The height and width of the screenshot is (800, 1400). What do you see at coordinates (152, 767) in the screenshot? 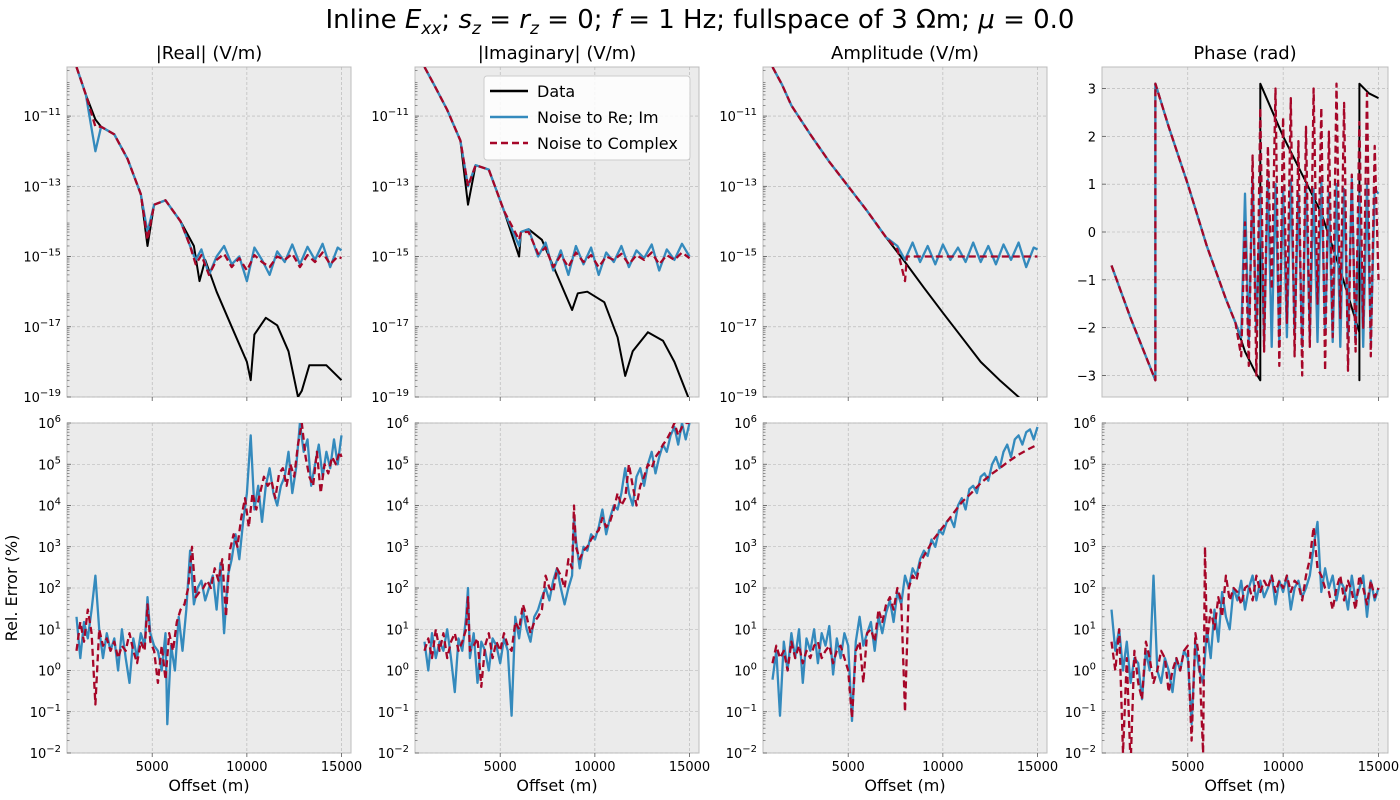
I see `x-tick-label: 5000` at bounding box center [152, 767].